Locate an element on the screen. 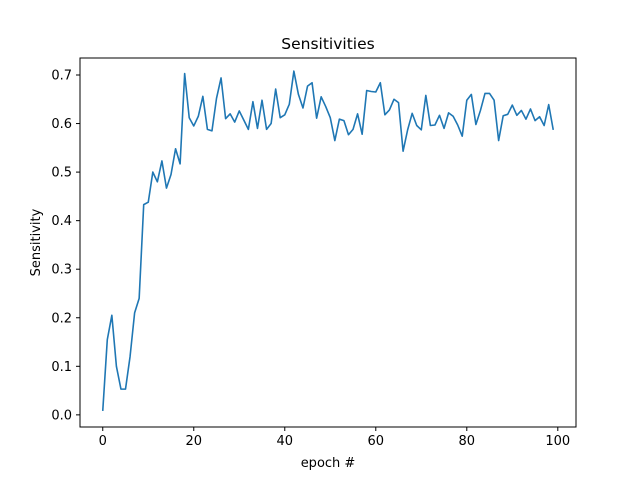 Image resolution: width=640 pixels, height=480 pixels. chart-title: Sensitivities is located at coordinates (327, 44).